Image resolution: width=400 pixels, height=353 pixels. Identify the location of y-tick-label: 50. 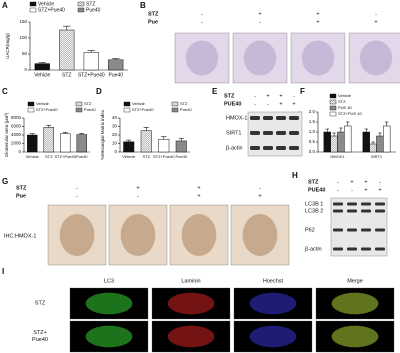
(25, 53).